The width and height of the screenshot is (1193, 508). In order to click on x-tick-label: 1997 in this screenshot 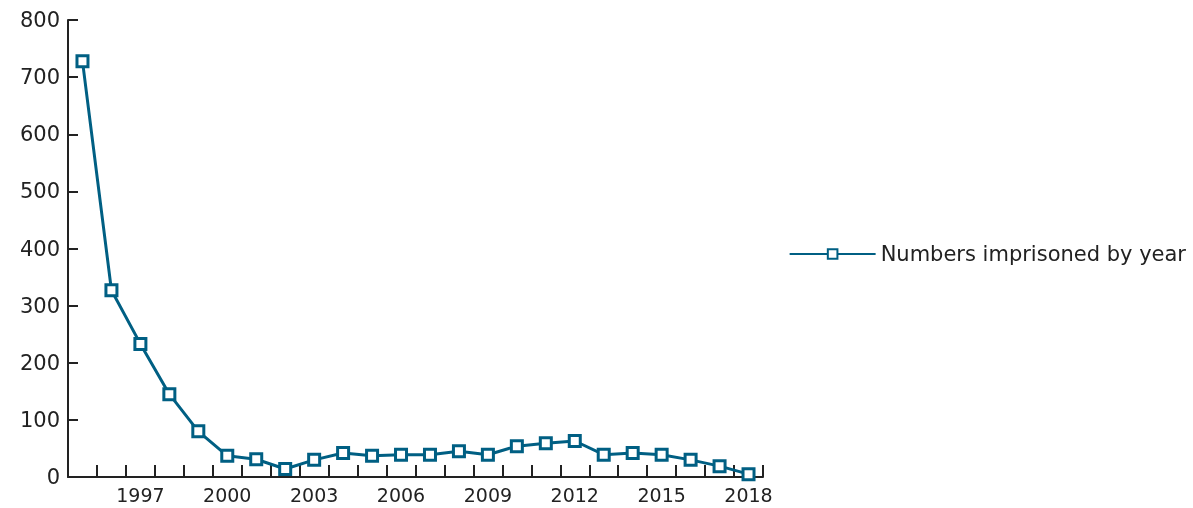, I will do `click(140, 494)`.